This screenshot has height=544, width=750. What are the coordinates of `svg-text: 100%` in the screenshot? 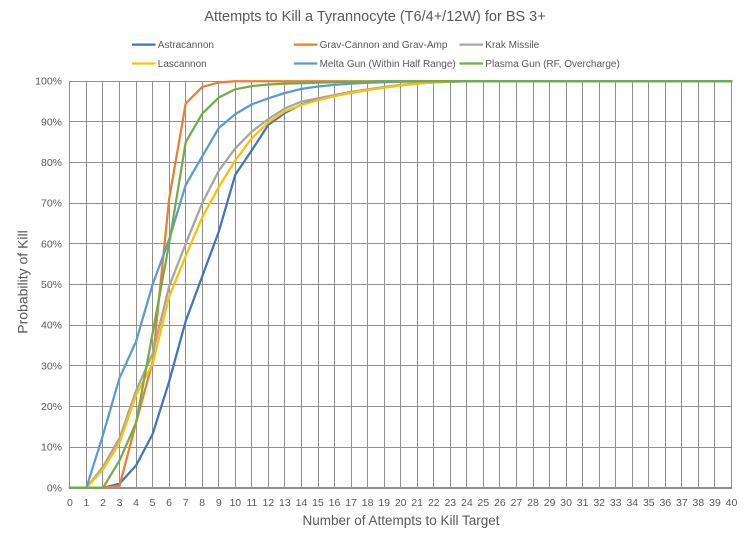 It's located at (48, 82).